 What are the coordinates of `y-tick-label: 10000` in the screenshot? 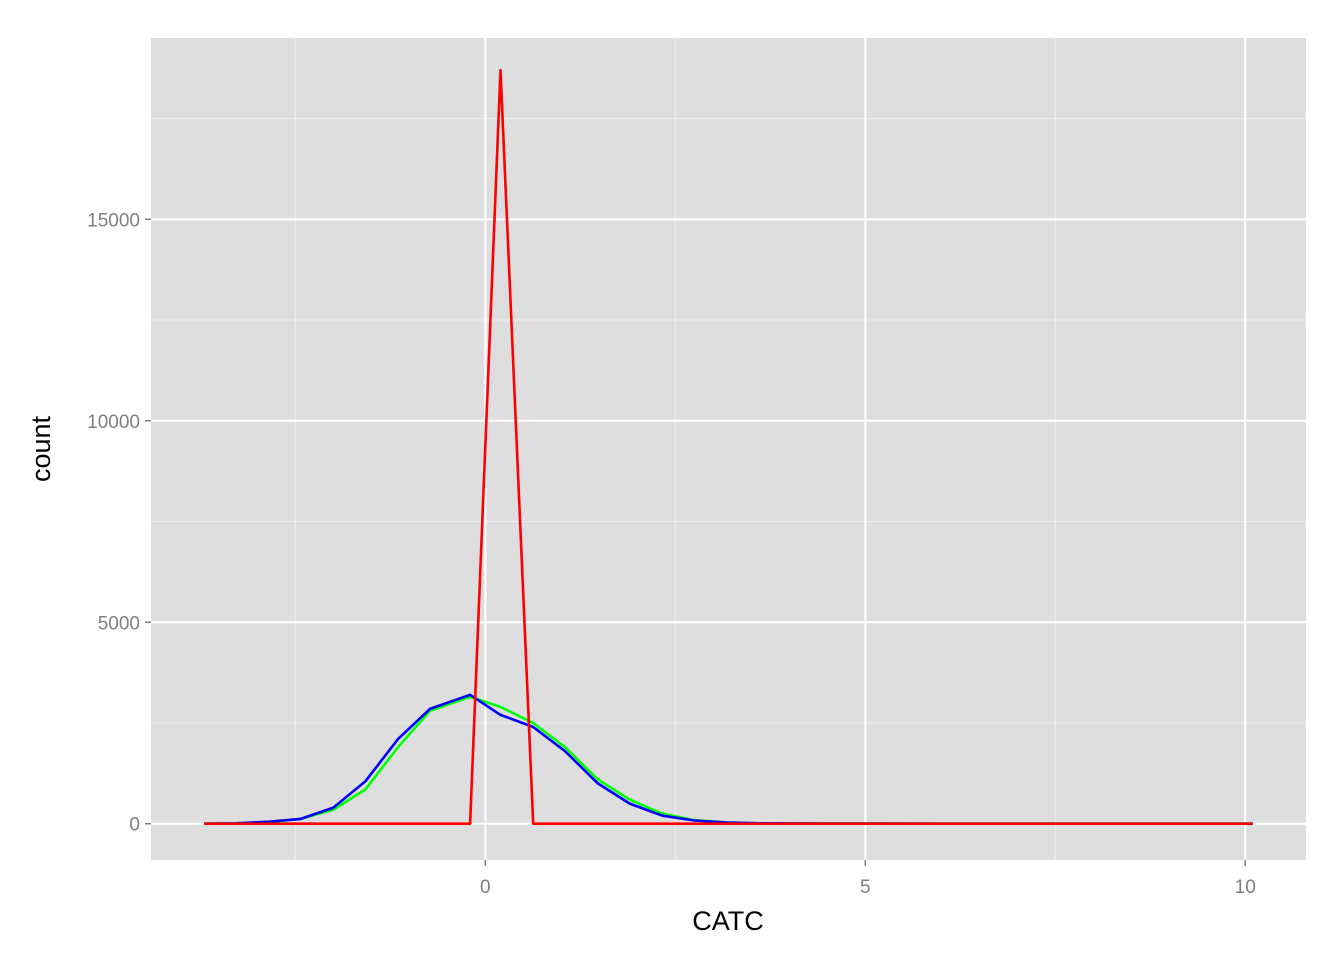 It's located at (113, 422).